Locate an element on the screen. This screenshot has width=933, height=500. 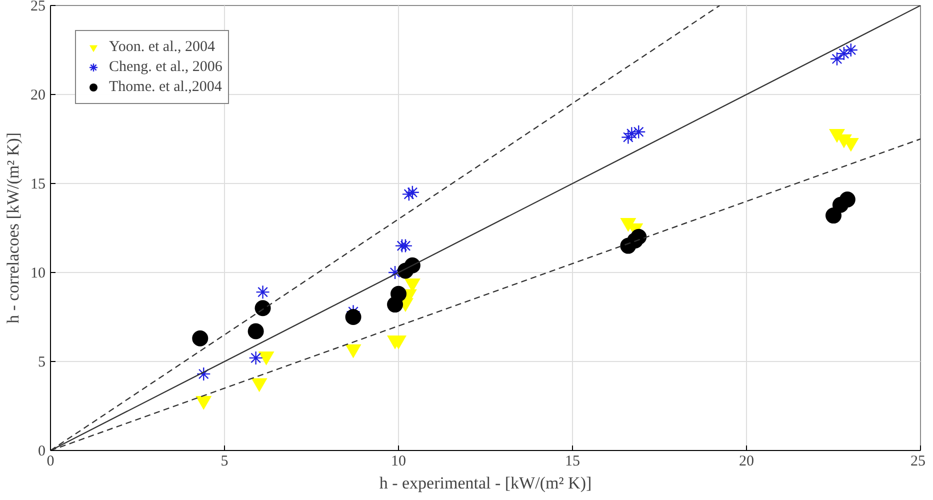
y-tick-label: 0 is located at coordinates (42, 452).